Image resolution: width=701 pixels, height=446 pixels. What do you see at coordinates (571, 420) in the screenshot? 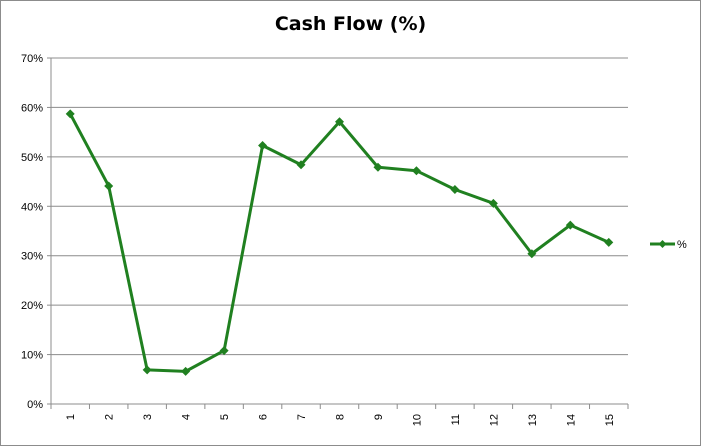
I see `x-tick-label: 14` at bounding box center [571, 420].